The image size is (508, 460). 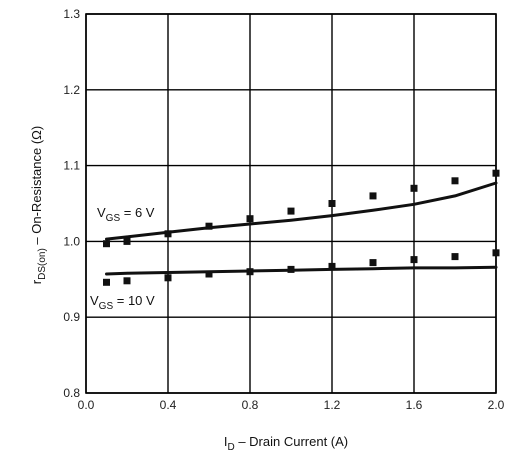 What do you see at coordinates (71, 241) in the screenshot?
I see `y-tick-label: 1.0` at bounding box center [71, 241].